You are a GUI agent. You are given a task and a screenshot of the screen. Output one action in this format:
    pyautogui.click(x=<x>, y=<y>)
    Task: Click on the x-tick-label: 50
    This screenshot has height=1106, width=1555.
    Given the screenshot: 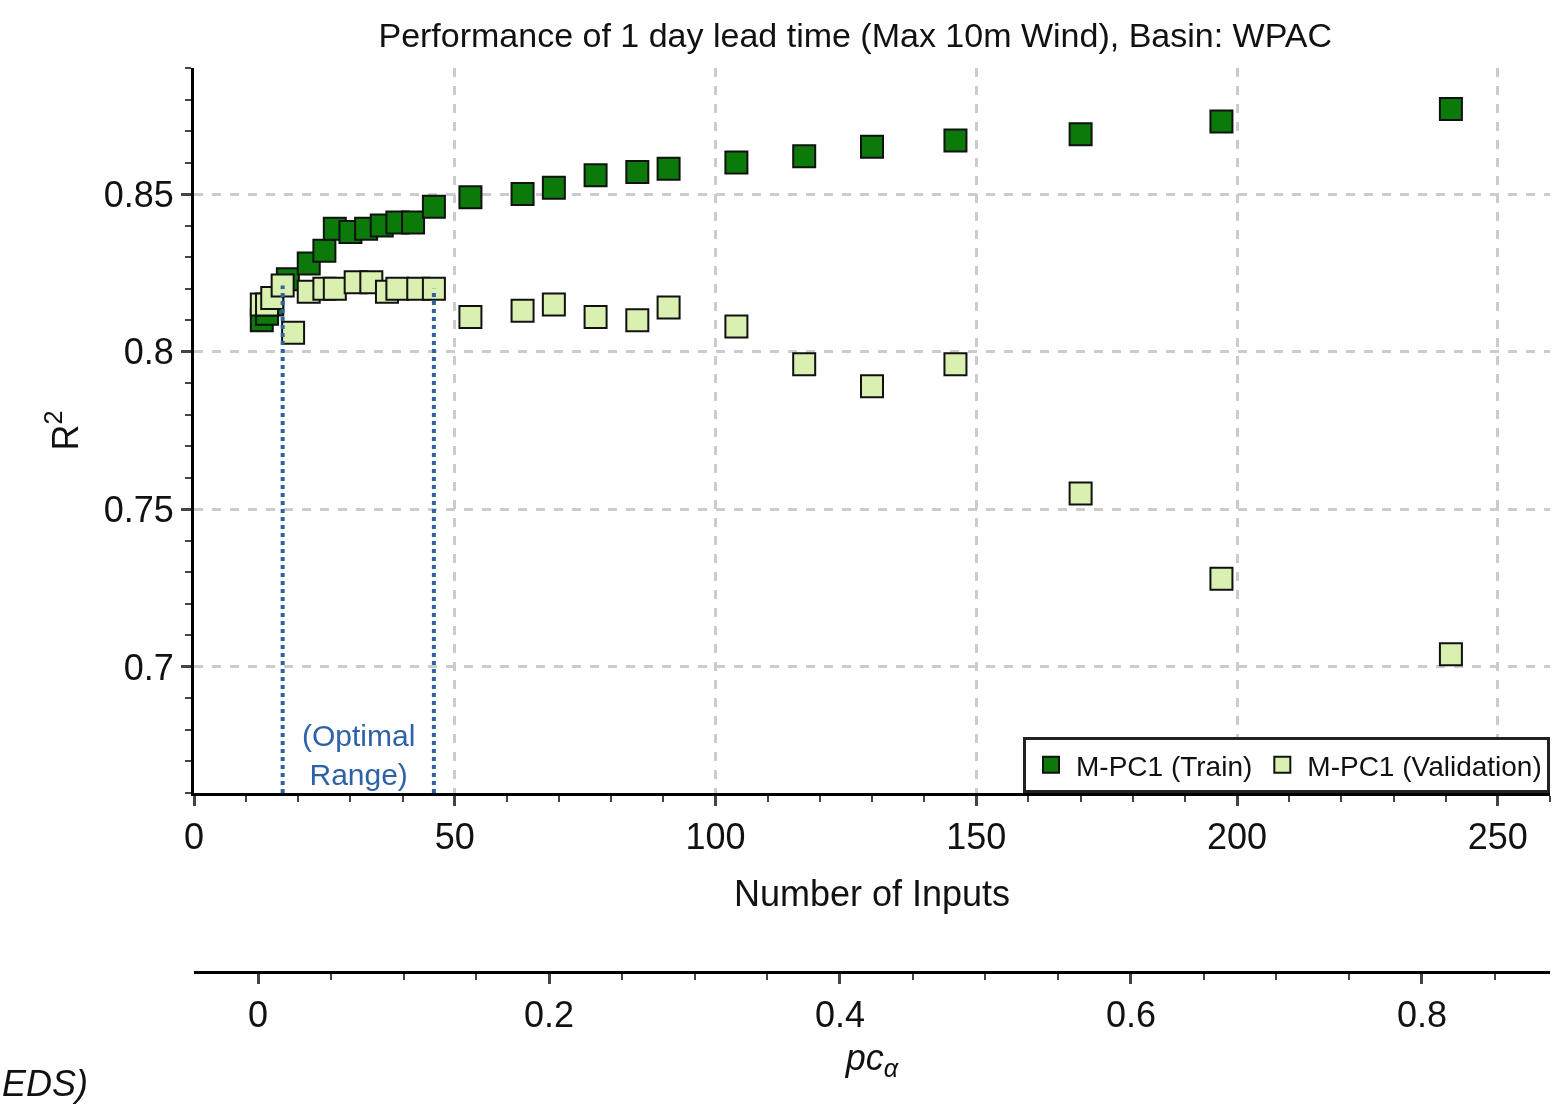 What is the action you would take?
    pyautogui.click(x=454, y=837)
    